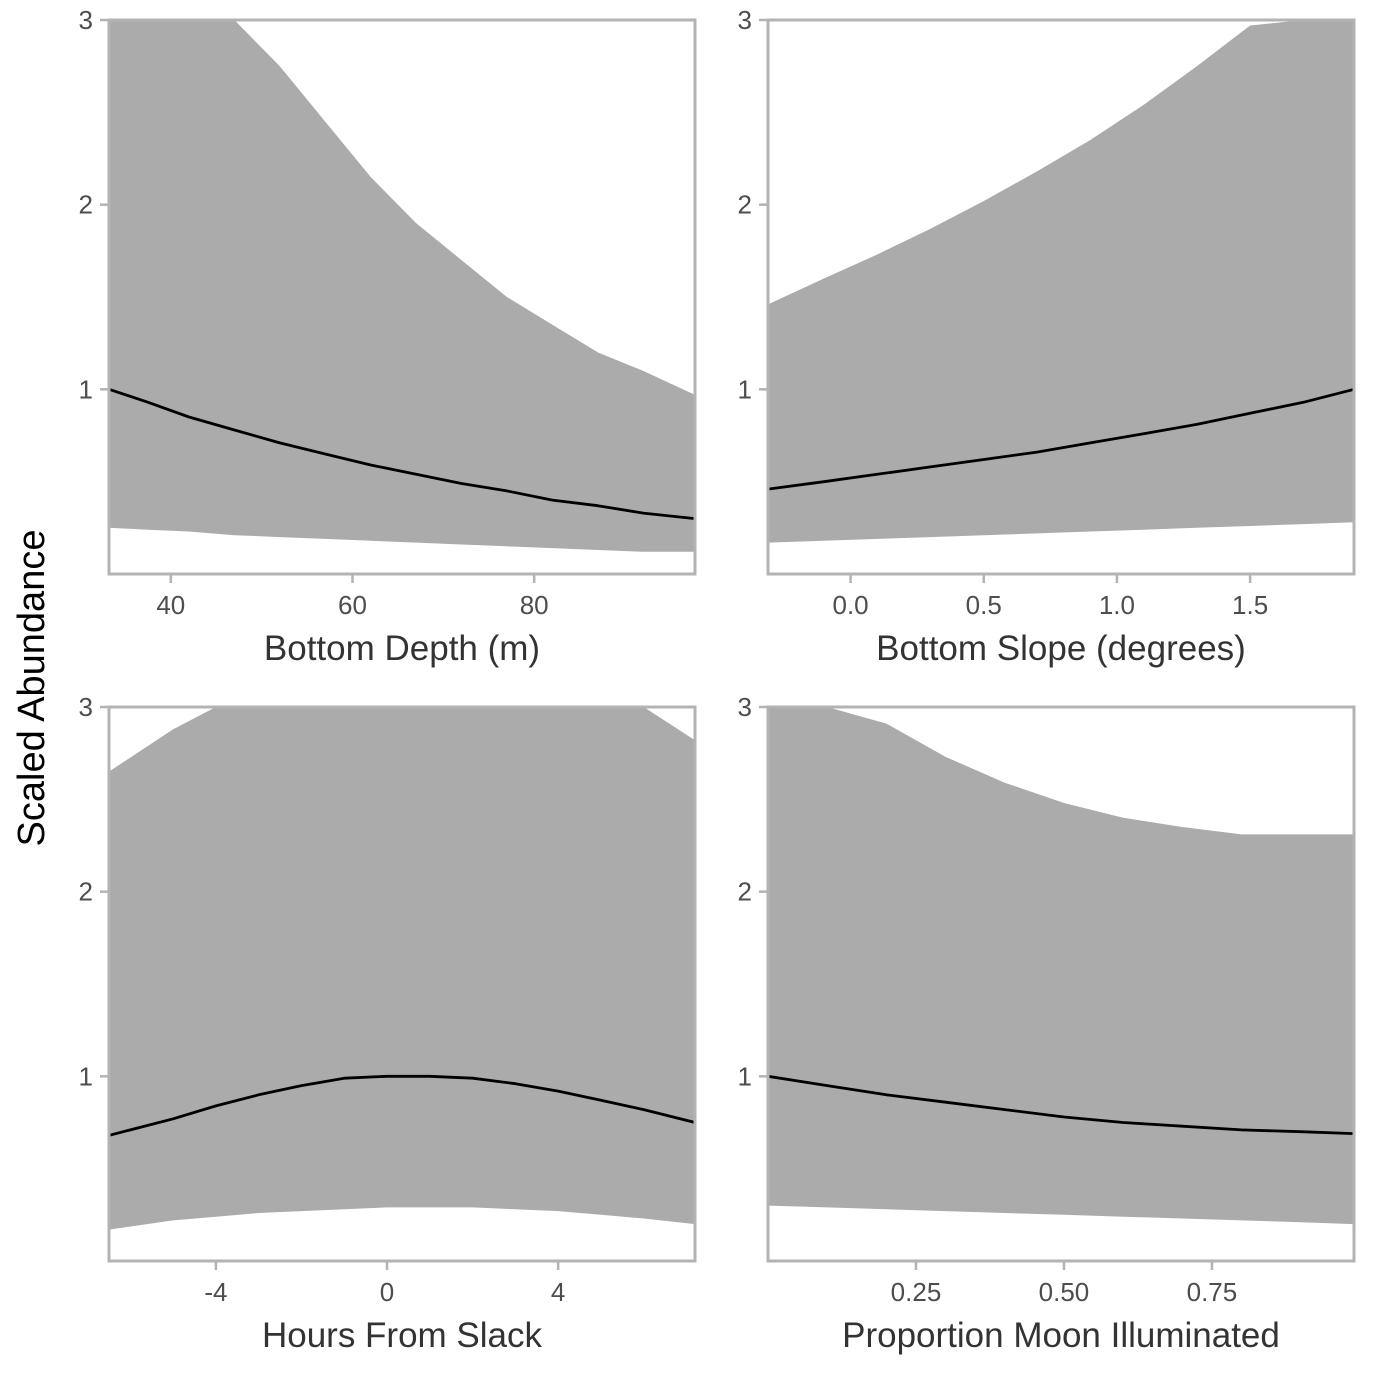  I want to click on x-tick-label: 0.75, so click(1212, 1292).